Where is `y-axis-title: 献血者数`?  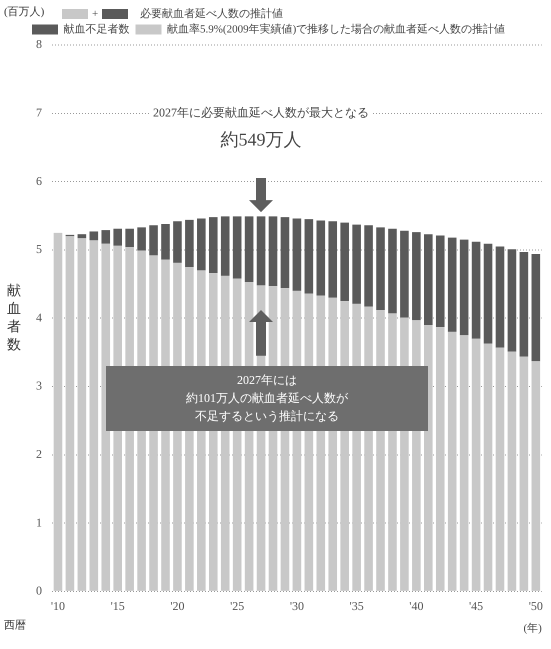
y-axis-title: 献血者数 is located at coordinates (14, 317).